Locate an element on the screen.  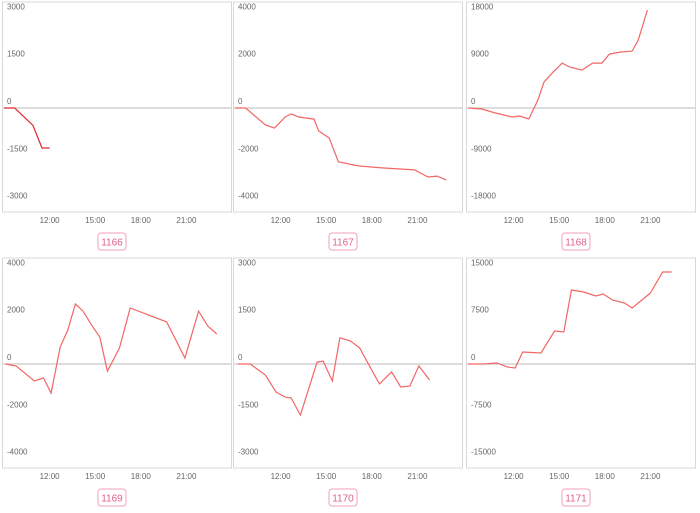
chart-title: 1171 is located at coordinates (576, 499).